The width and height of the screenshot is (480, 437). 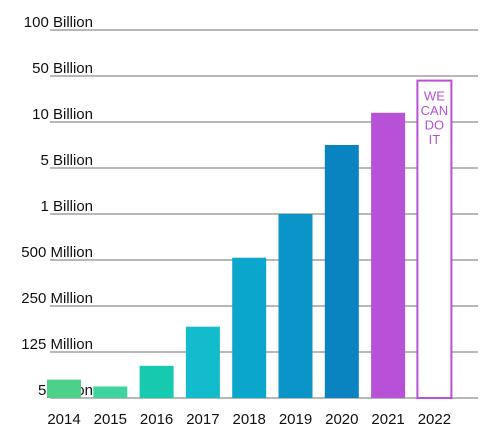 I want to click on y-tick-label: 500 Million, so click(x=57, y=252).